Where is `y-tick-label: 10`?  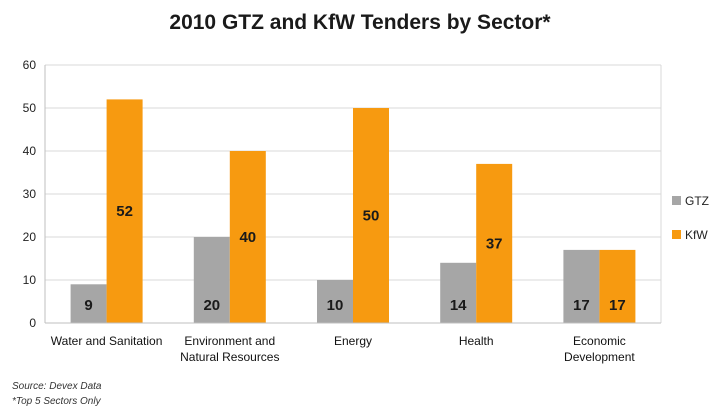
y-tick-label: 10 is located at coordinates (30, 280).